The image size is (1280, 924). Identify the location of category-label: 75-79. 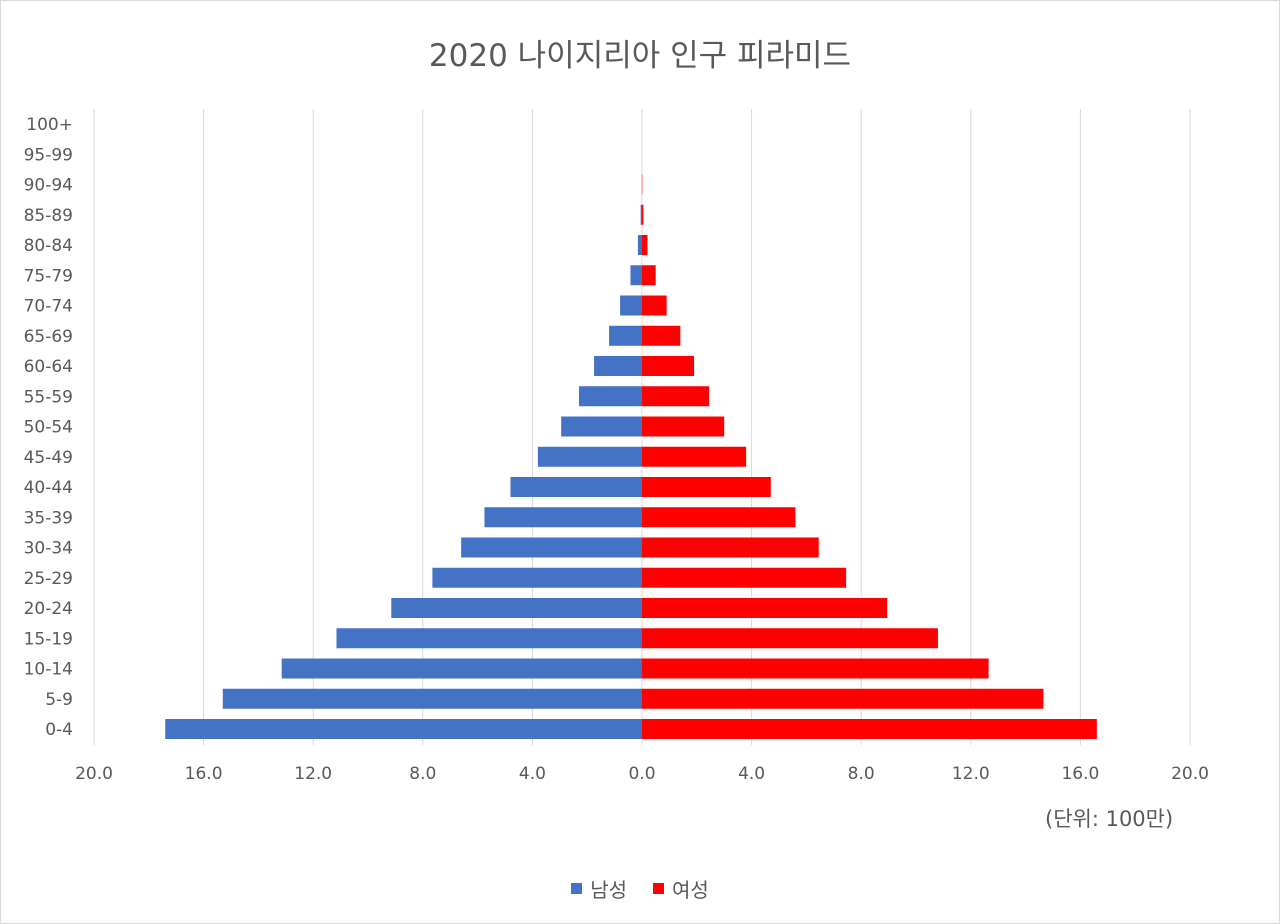
(48, 276).